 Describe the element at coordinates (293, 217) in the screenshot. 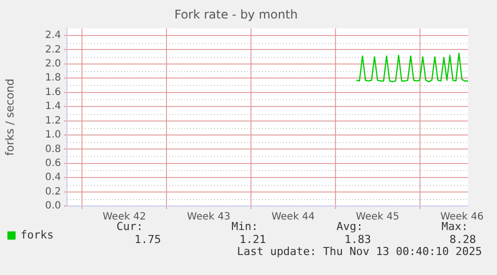

I see `x-tick-label: Week 44` at that location.